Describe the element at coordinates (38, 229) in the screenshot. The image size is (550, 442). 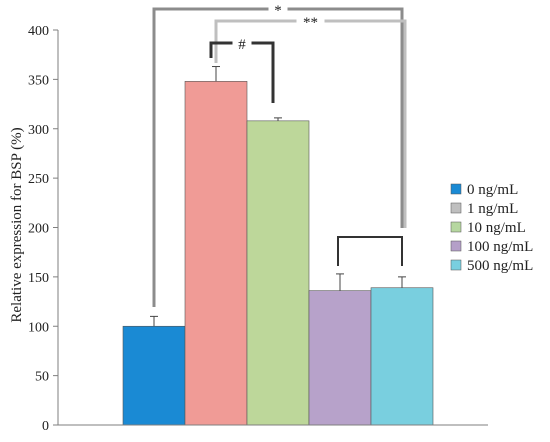
I see `y-tick-label: 200` at that location.